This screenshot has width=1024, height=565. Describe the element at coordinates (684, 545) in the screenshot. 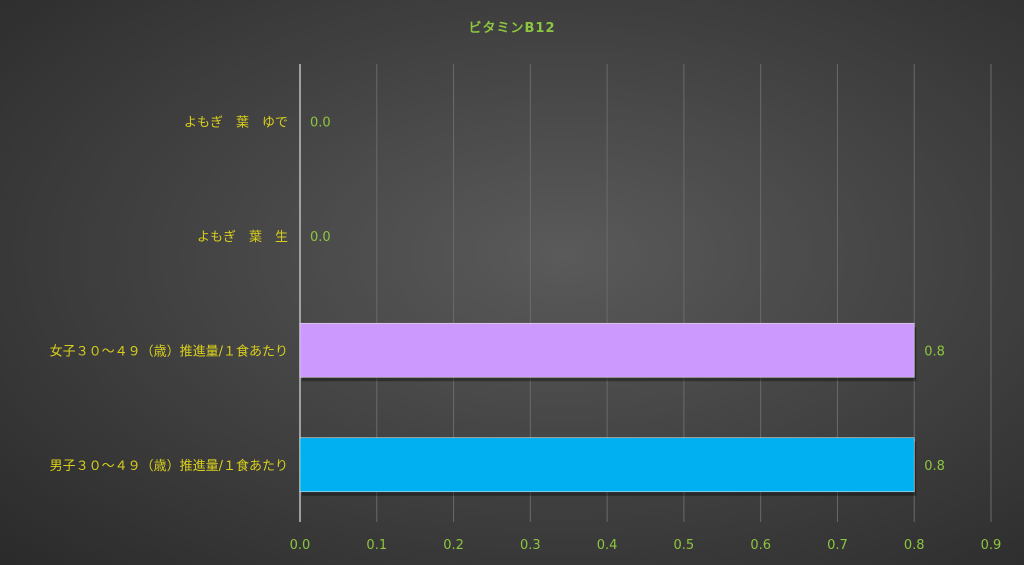

I see `x-tick-label: 0.5` at that location.